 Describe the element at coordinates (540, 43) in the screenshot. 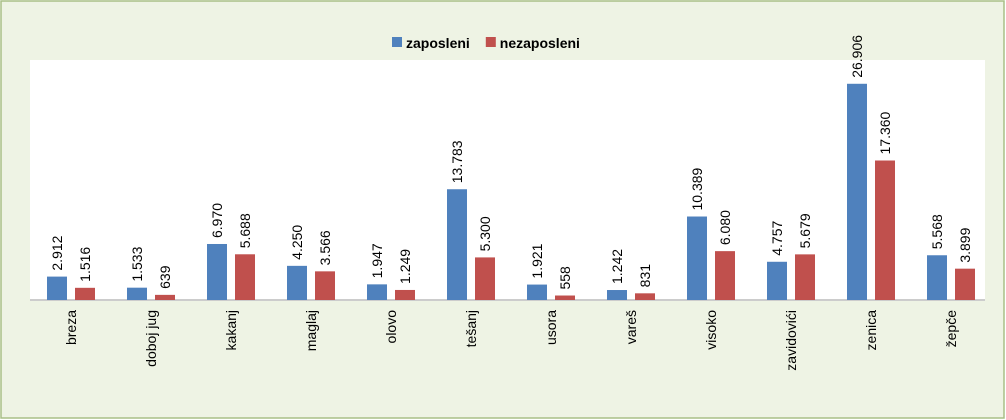

I see `legend-label: nezaposleni` at that location.